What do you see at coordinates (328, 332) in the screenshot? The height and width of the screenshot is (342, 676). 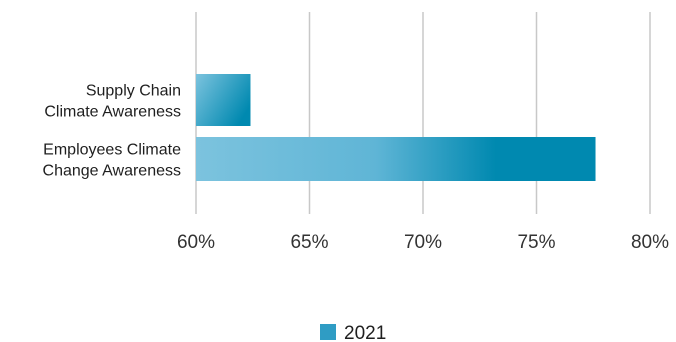 I see `legend-swatch` at bounding box center [328, 332].